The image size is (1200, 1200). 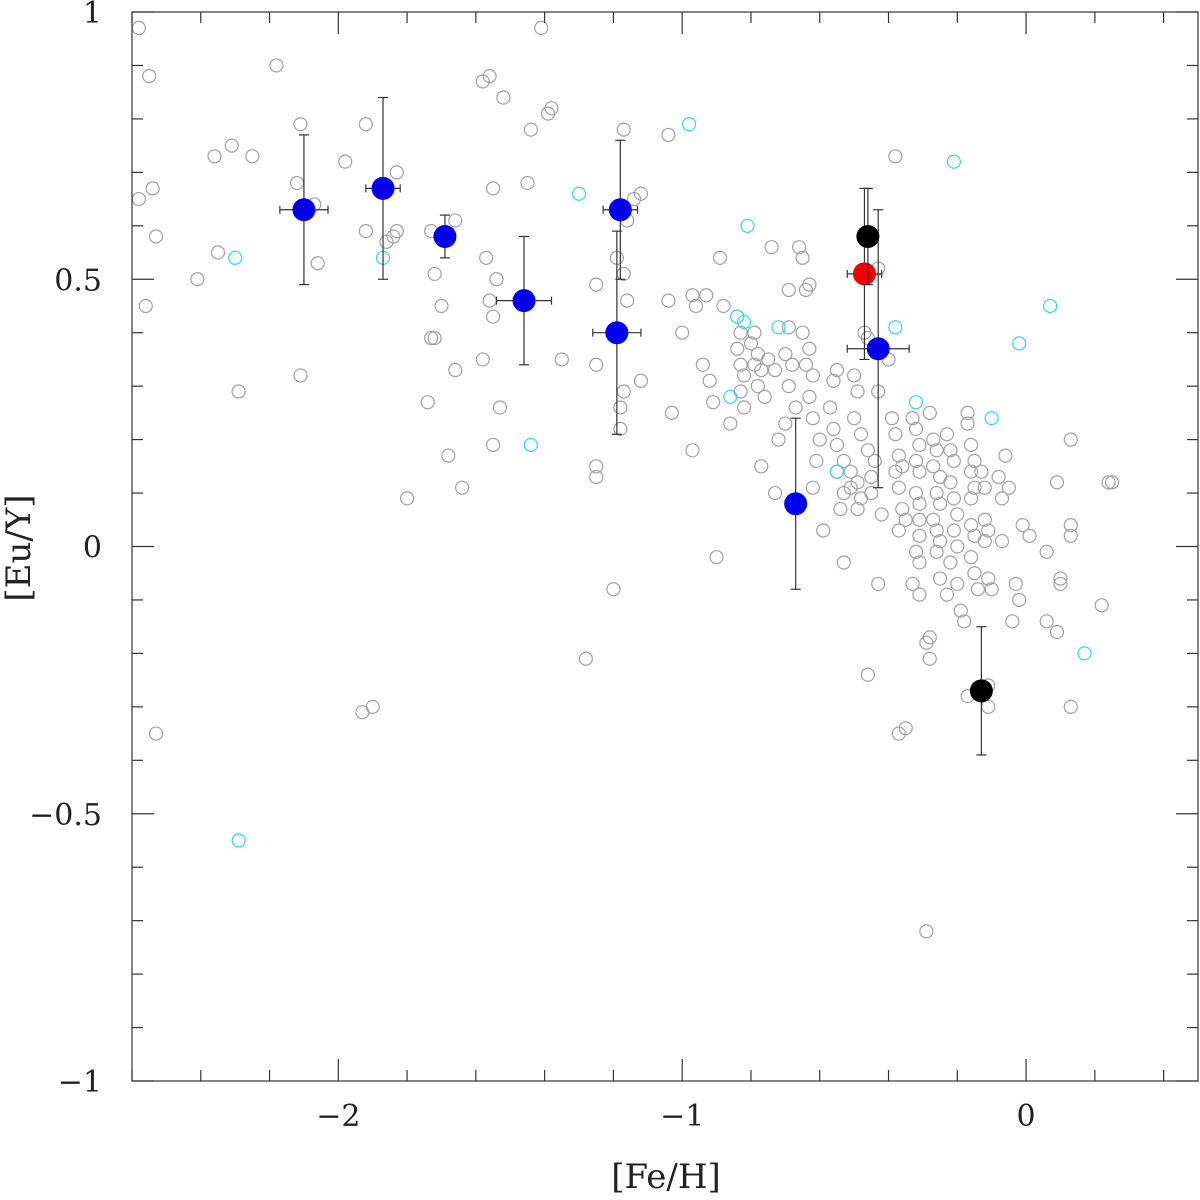 What do you see at coordinates (1026, 1116) in the screenshot?
I see `x-tick-label: 0` at bounding box center [1026, 1116].